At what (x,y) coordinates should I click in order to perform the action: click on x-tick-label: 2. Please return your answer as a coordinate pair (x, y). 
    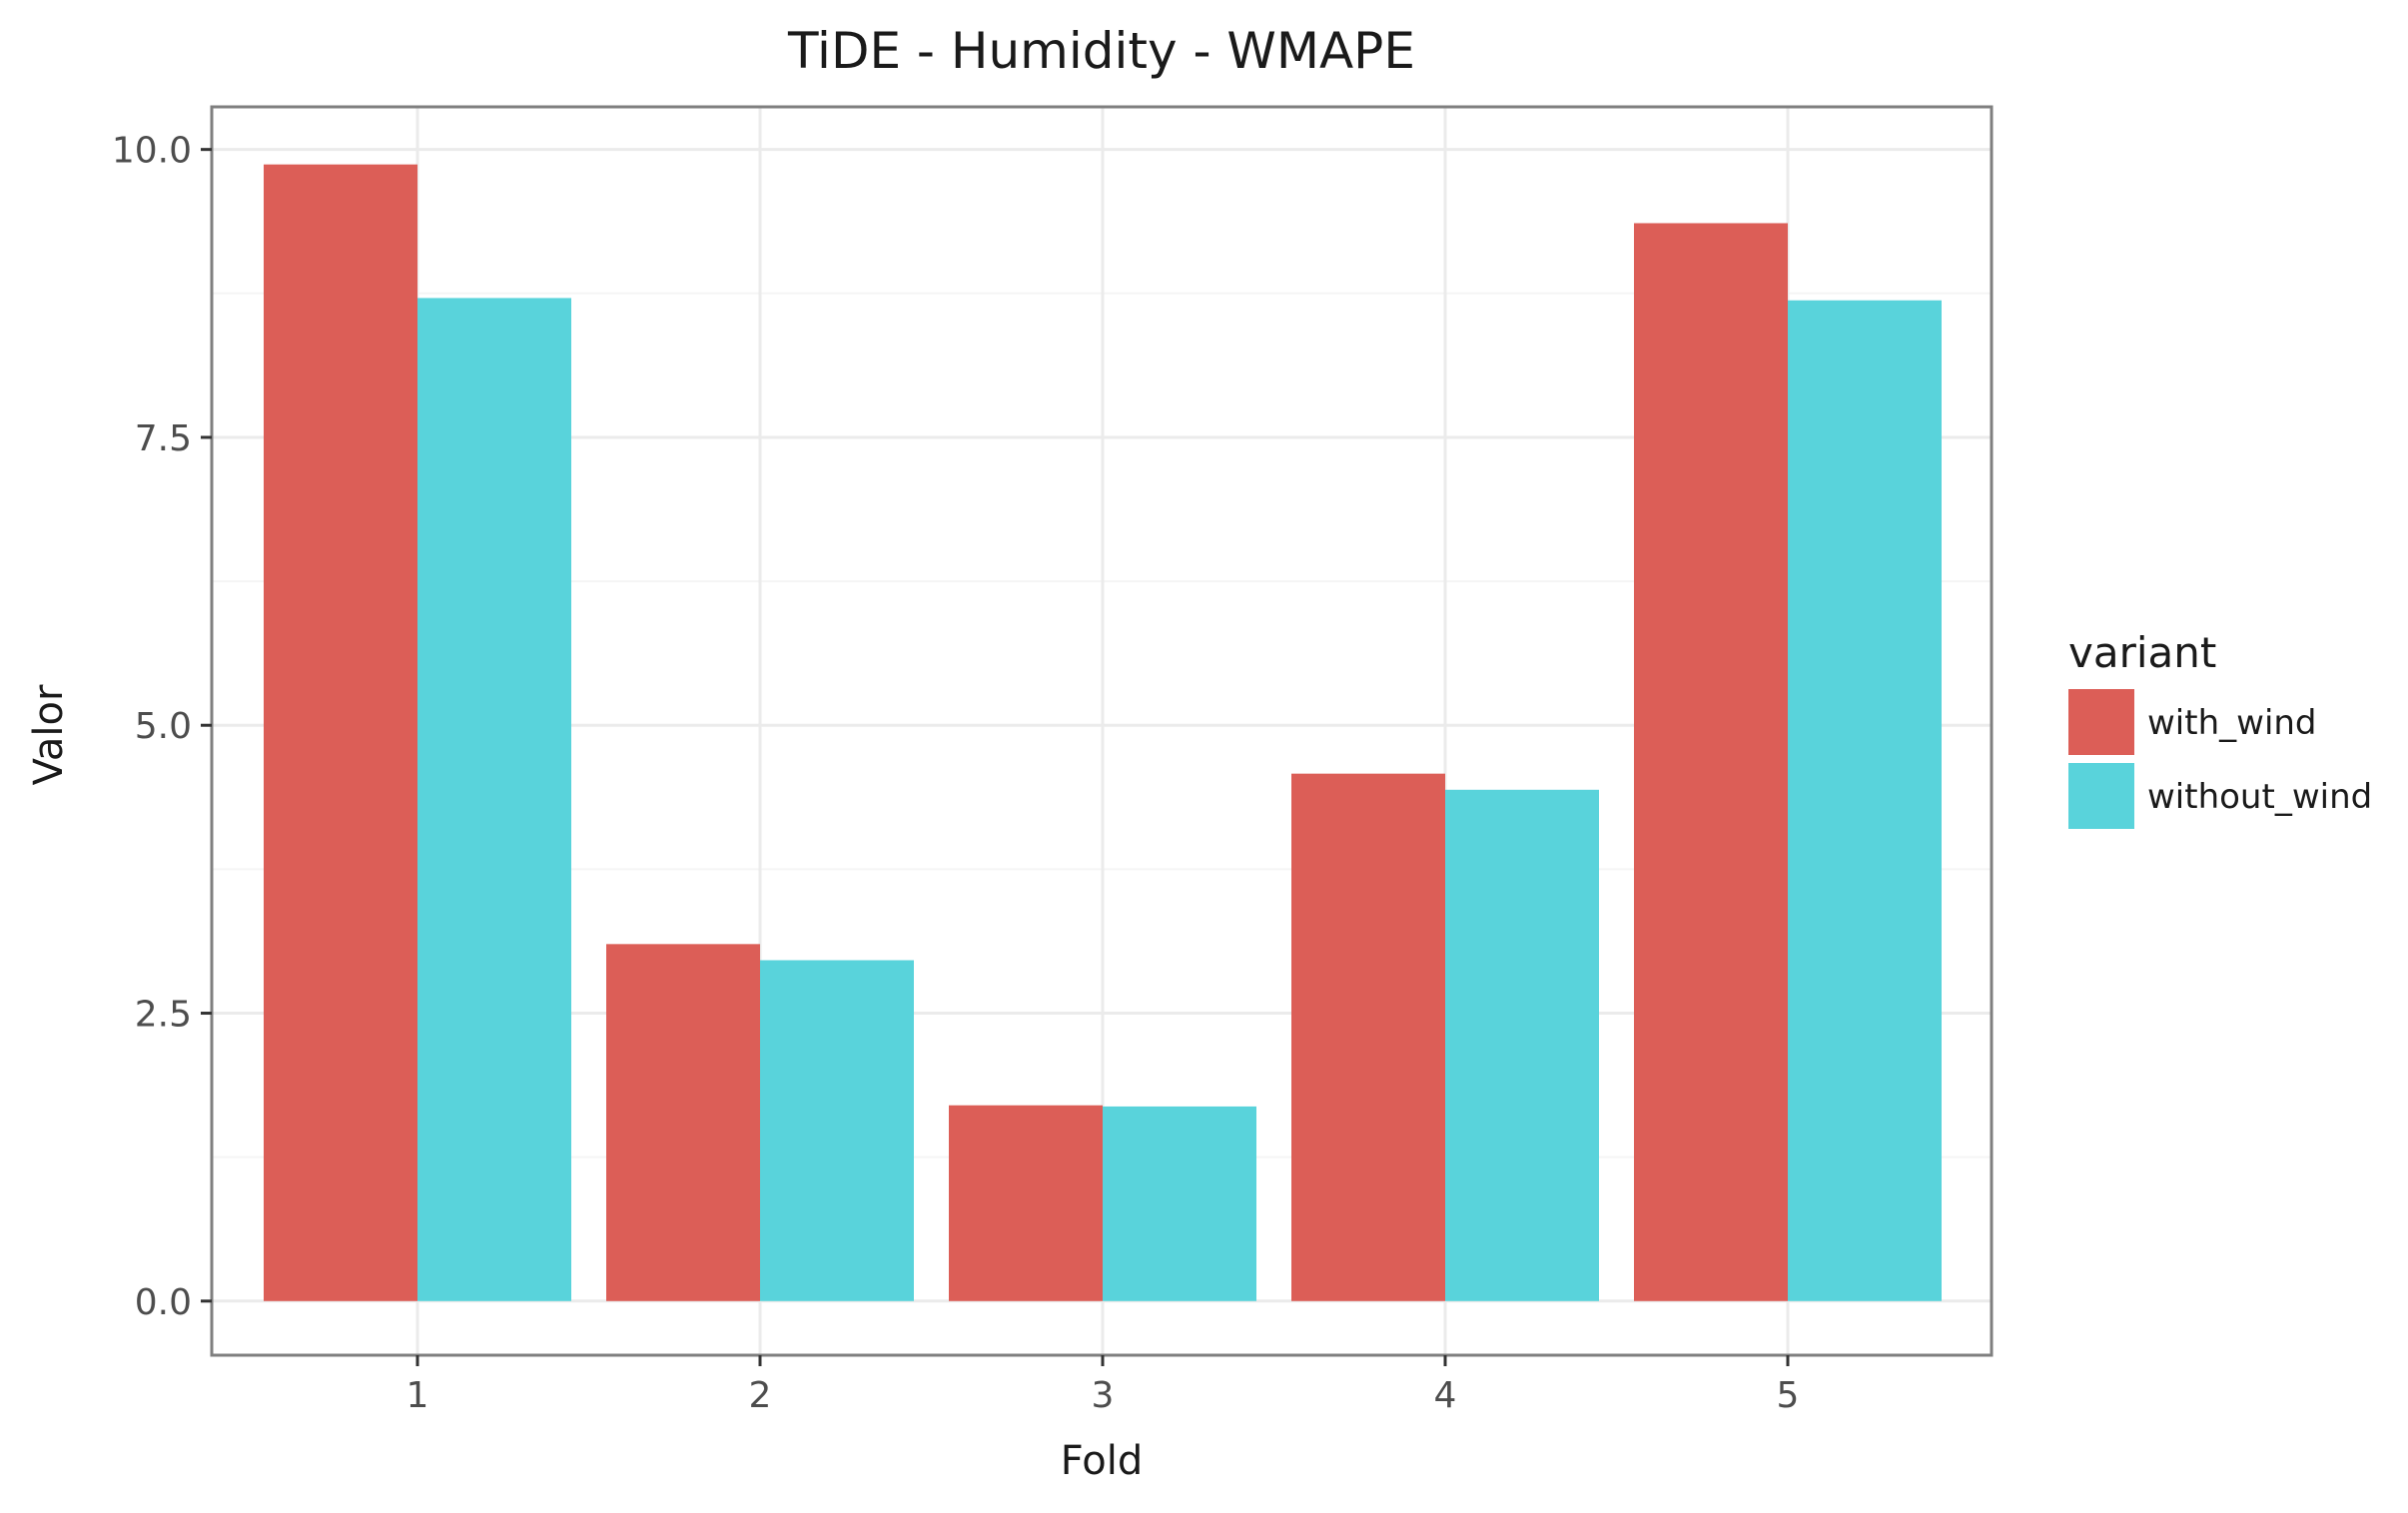
    Looking at the image, I should click on (760, 1395).